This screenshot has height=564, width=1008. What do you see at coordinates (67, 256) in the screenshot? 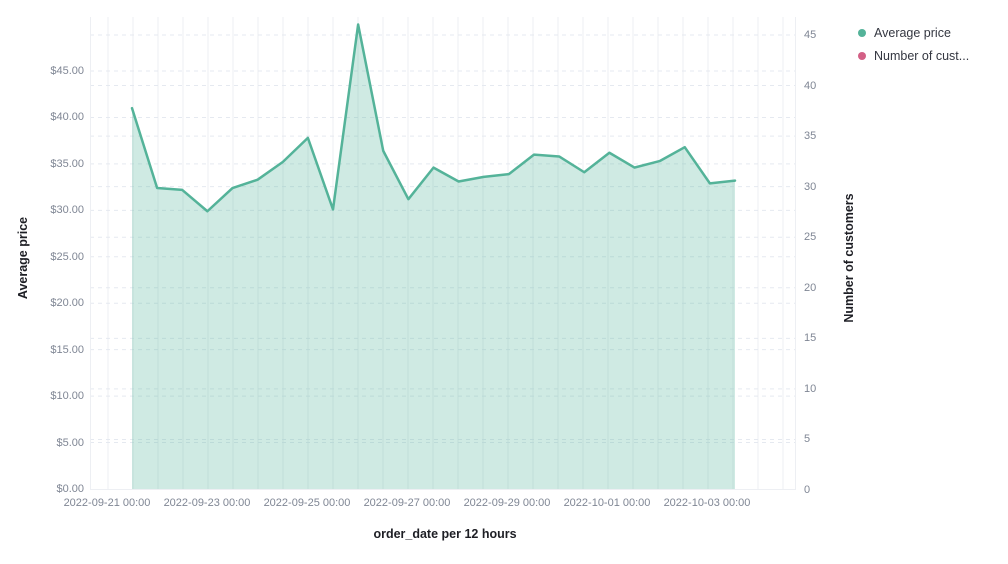
I see `left-axis-tick-label: $25.00` at bounding box center [67, 256].